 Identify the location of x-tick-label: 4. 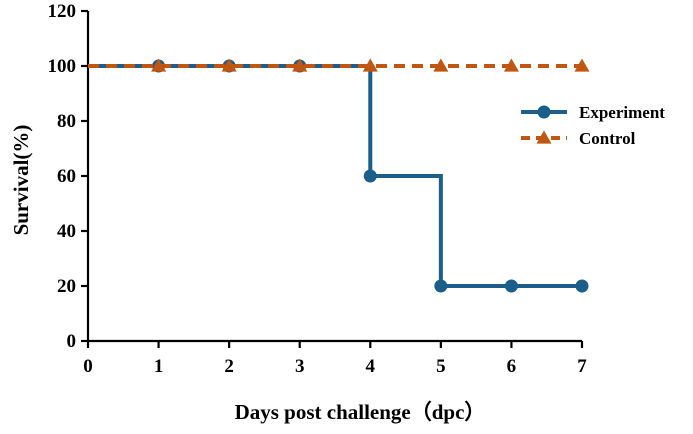
(371, 366).